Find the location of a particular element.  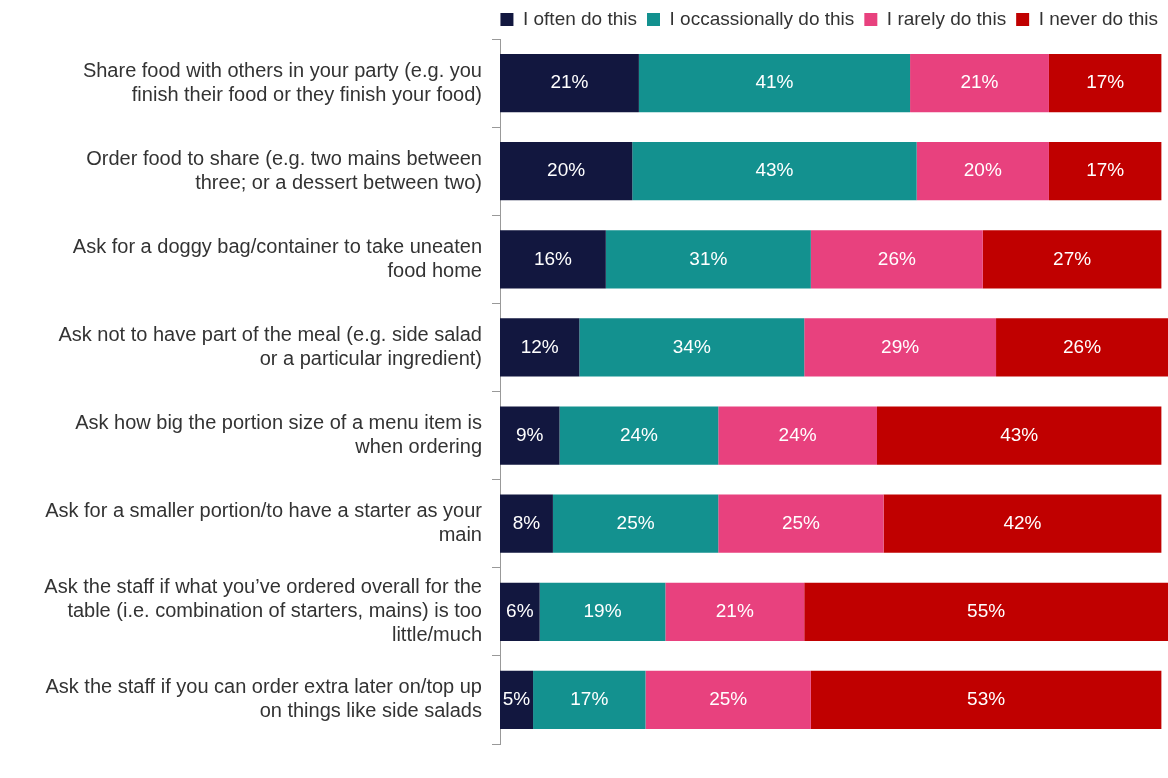

data-label: 12% is located at coordinates (539, 346).